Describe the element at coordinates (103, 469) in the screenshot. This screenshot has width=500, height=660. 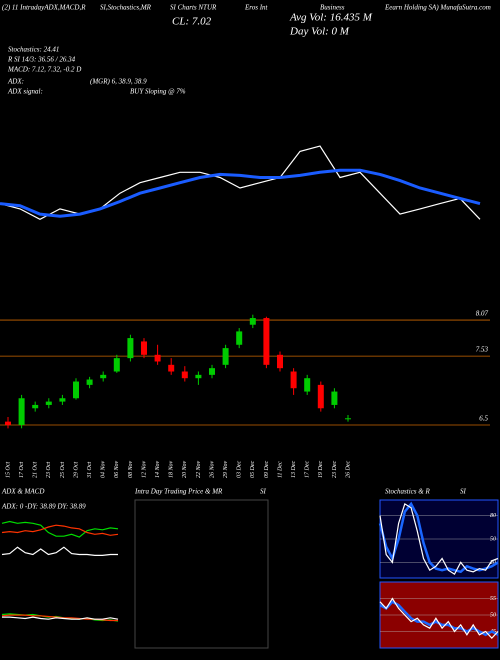
I see `x-tick-label: 04 Nov` at that location.